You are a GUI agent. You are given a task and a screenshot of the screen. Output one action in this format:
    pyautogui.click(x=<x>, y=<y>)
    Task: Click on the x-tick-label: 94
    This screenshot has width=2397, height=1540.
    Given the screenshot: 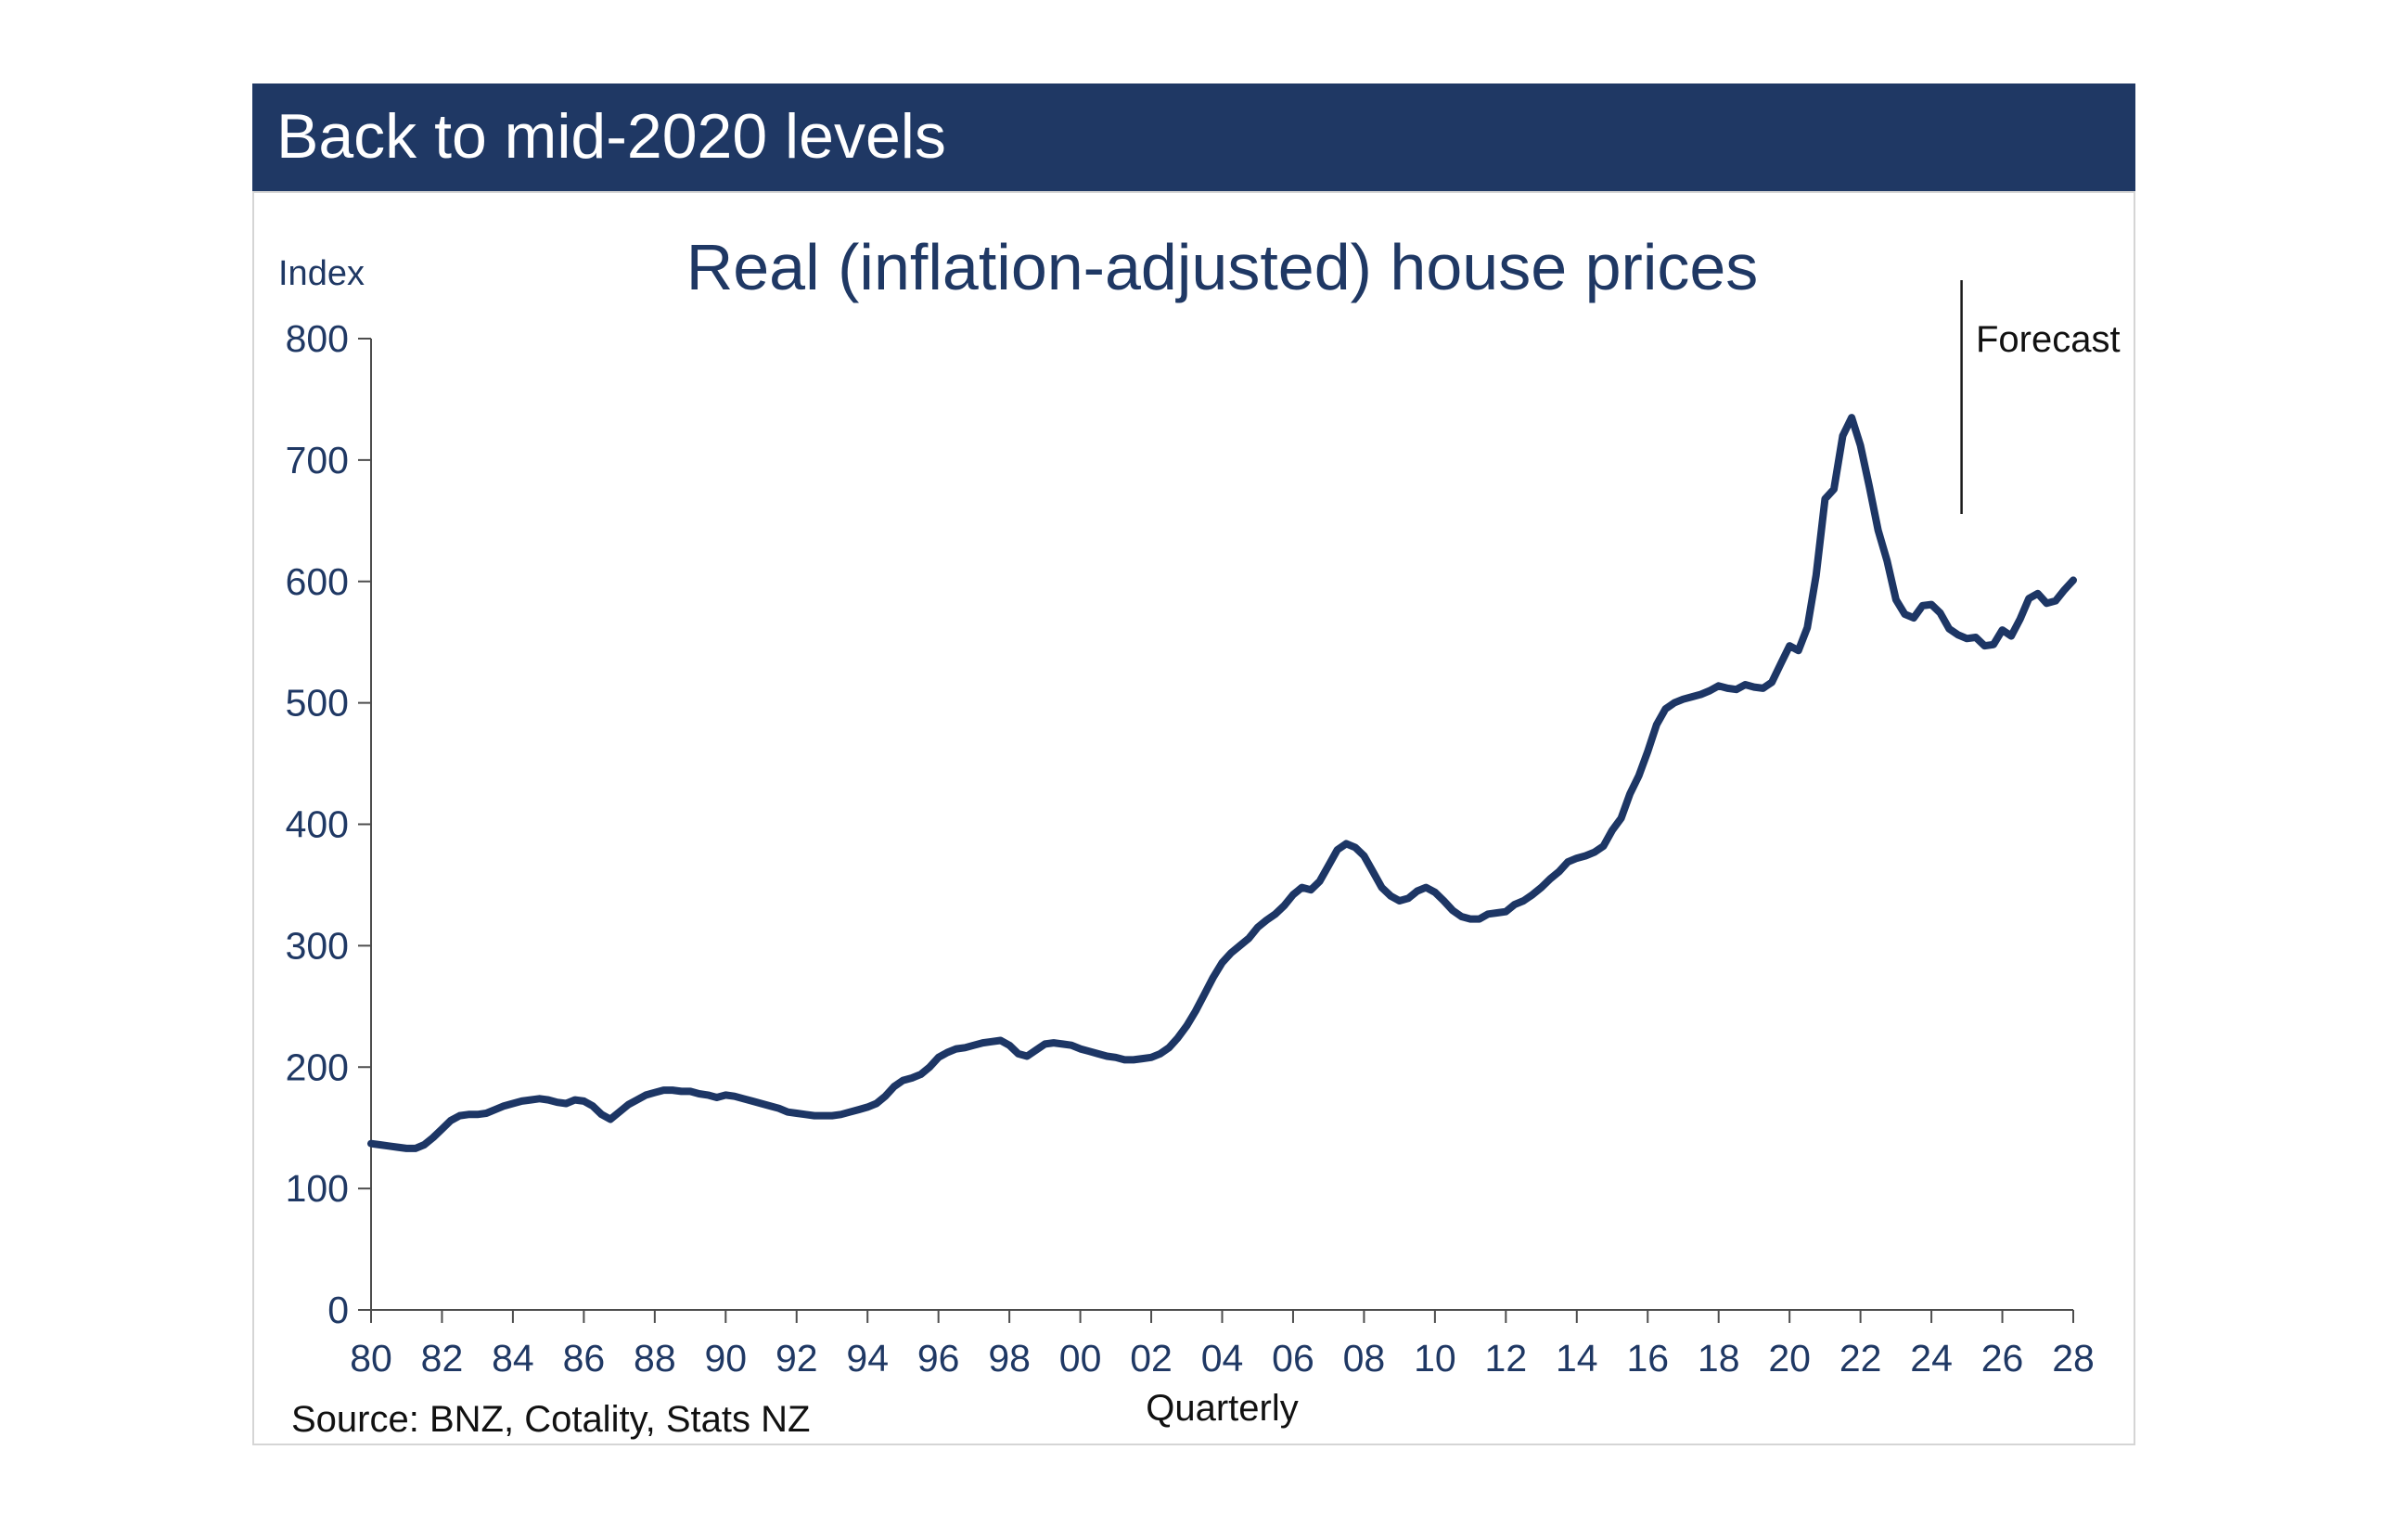 What is the action you would take?
    pyautogui.click(x=867, y=1358)
    